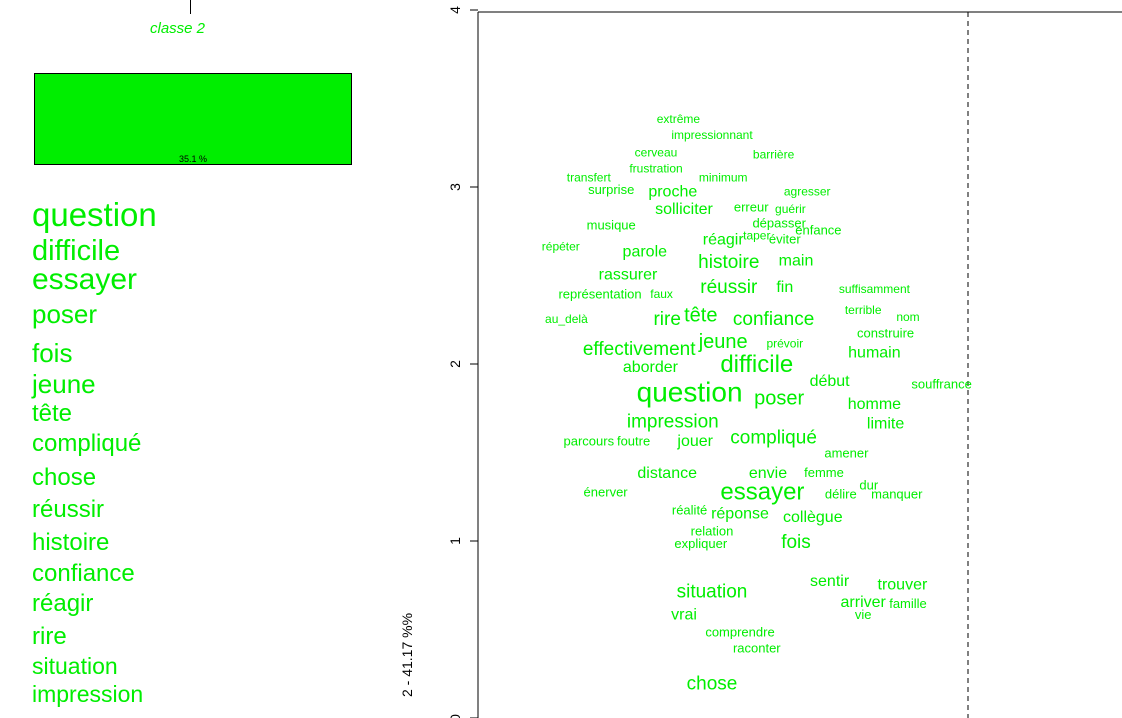 The image size is (1122, 718). What do you see at coordinates (863, 614) in the screenshot?
I see `cloud-word: vie` at bounding box center [863, 614].